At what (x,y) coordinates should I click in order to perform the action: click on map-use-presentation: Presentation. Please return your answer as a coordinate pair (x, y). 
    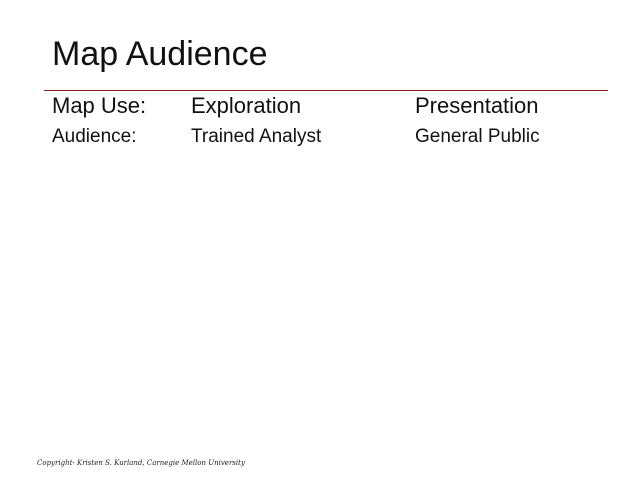
    Looking at the image, I should click on (477, 105).